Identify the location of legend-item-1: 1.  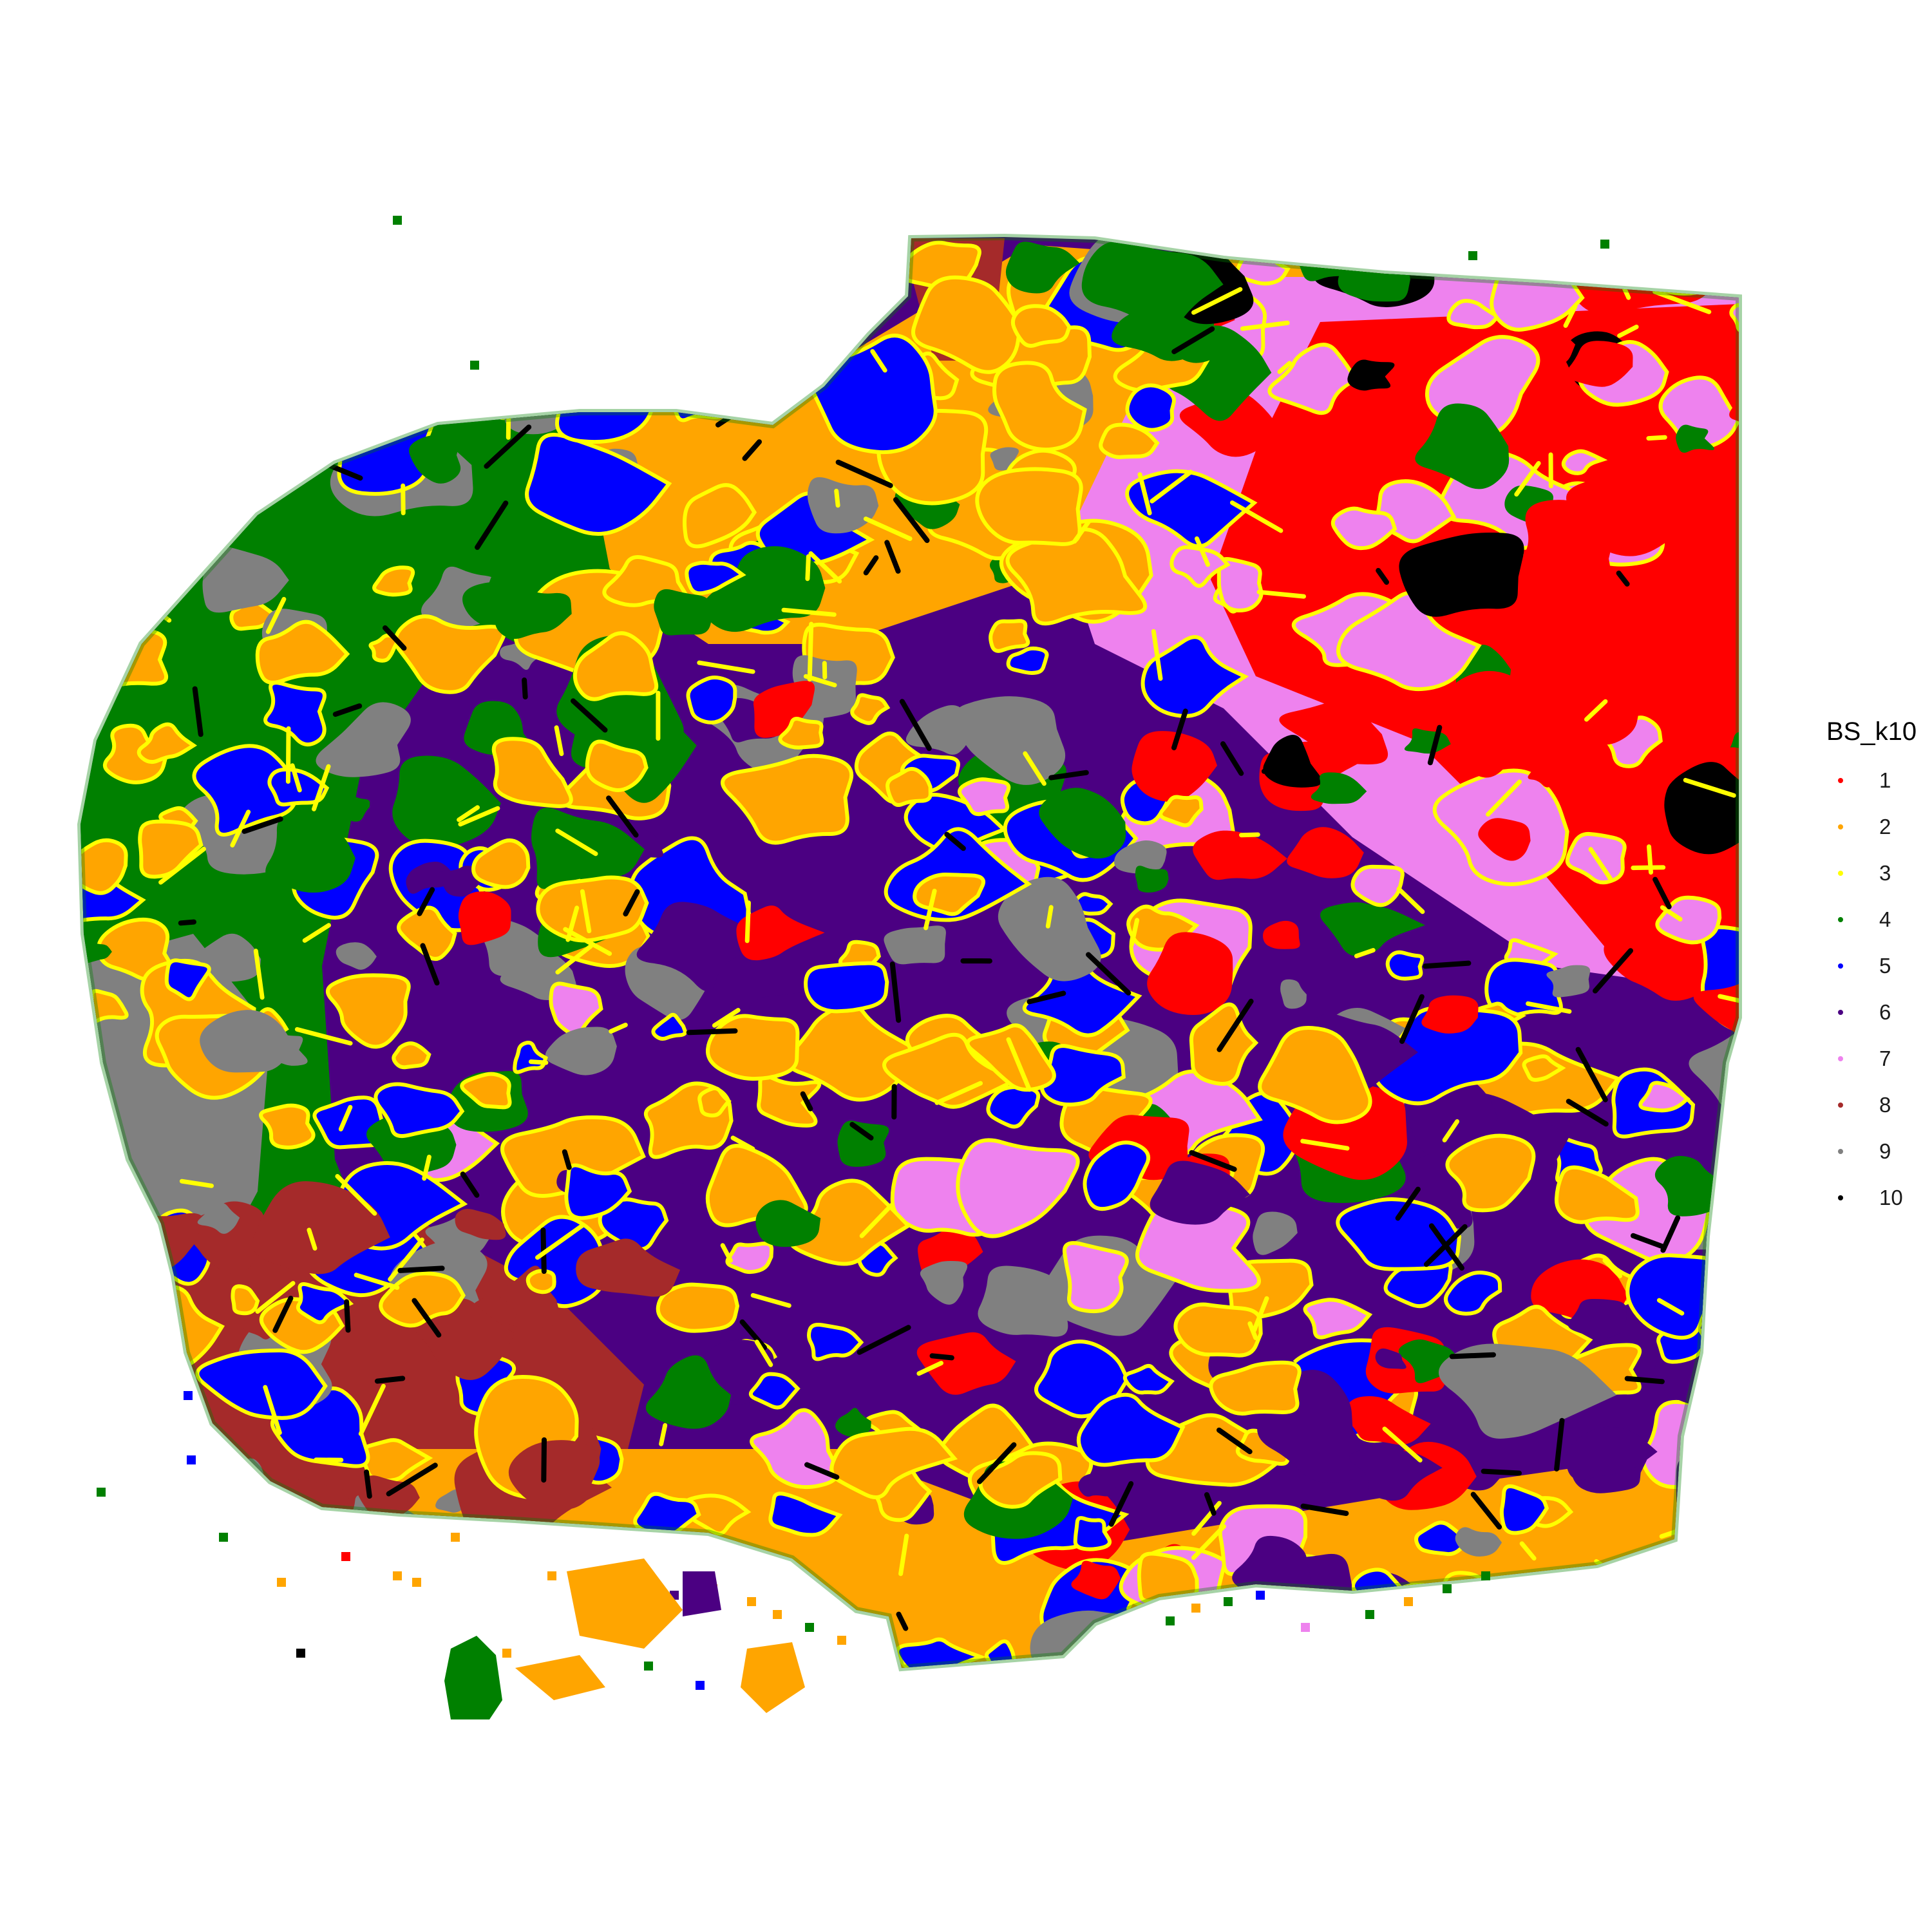
(1878, 781).